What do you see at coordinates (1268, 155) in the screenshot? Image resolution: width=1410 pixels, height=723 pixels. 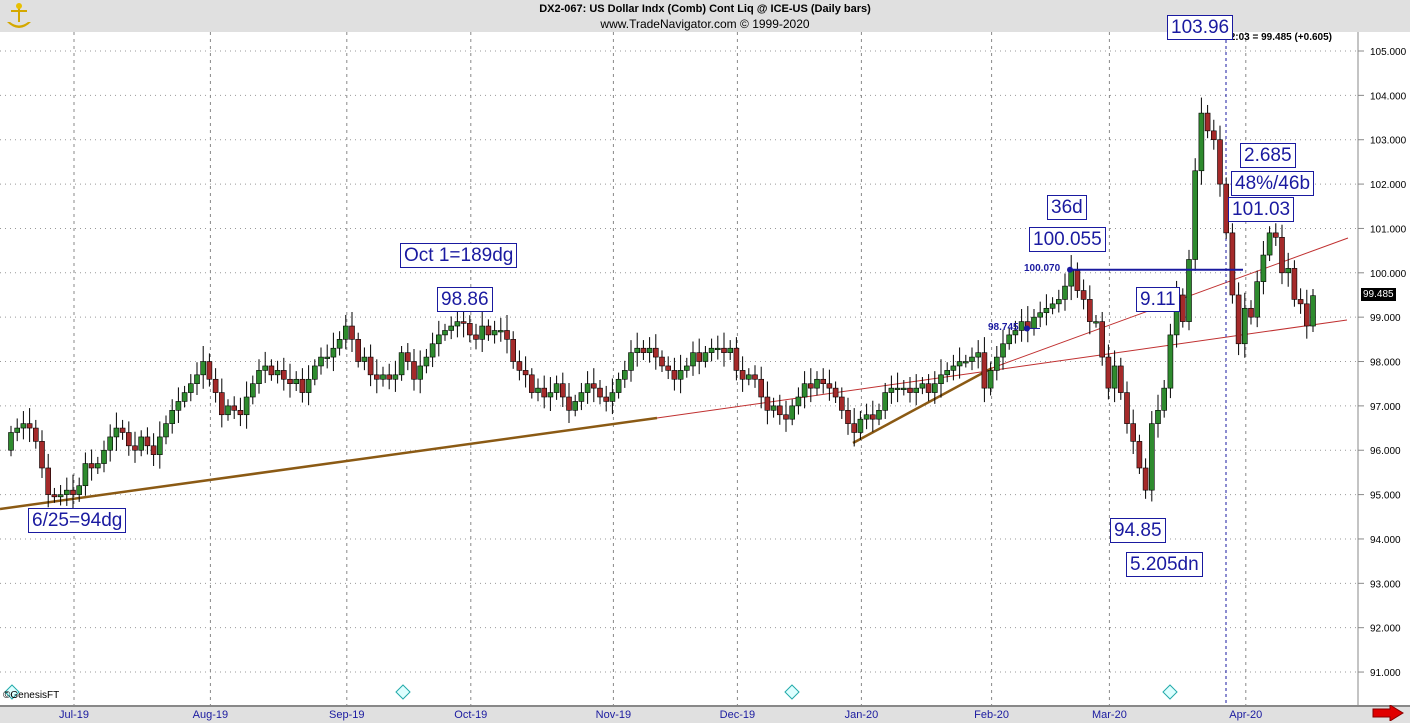 I see `annotation-range: 2.685` at bounding box center [1268, 155].